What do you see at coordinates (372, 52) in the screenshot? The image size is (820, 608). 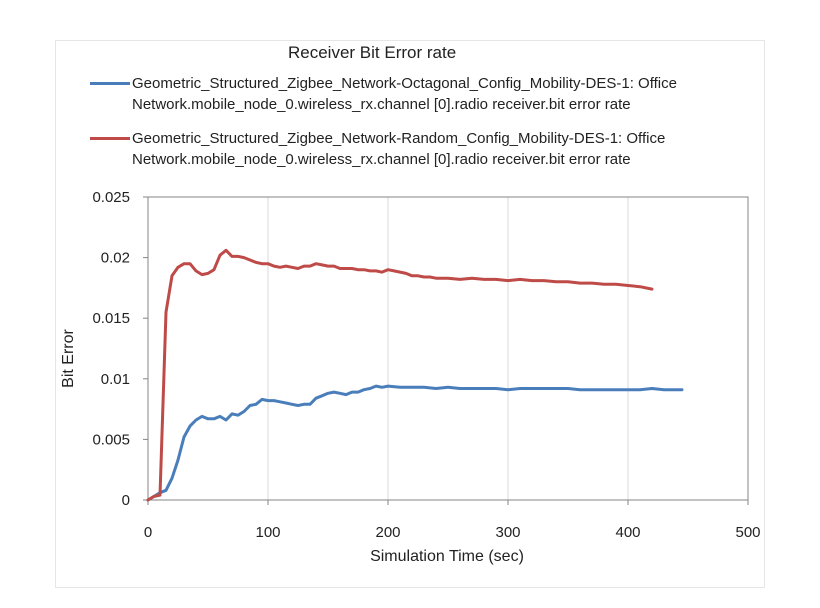 I see `chart-title: Receiver Bit Error rate` at bounding box center [372, 52].